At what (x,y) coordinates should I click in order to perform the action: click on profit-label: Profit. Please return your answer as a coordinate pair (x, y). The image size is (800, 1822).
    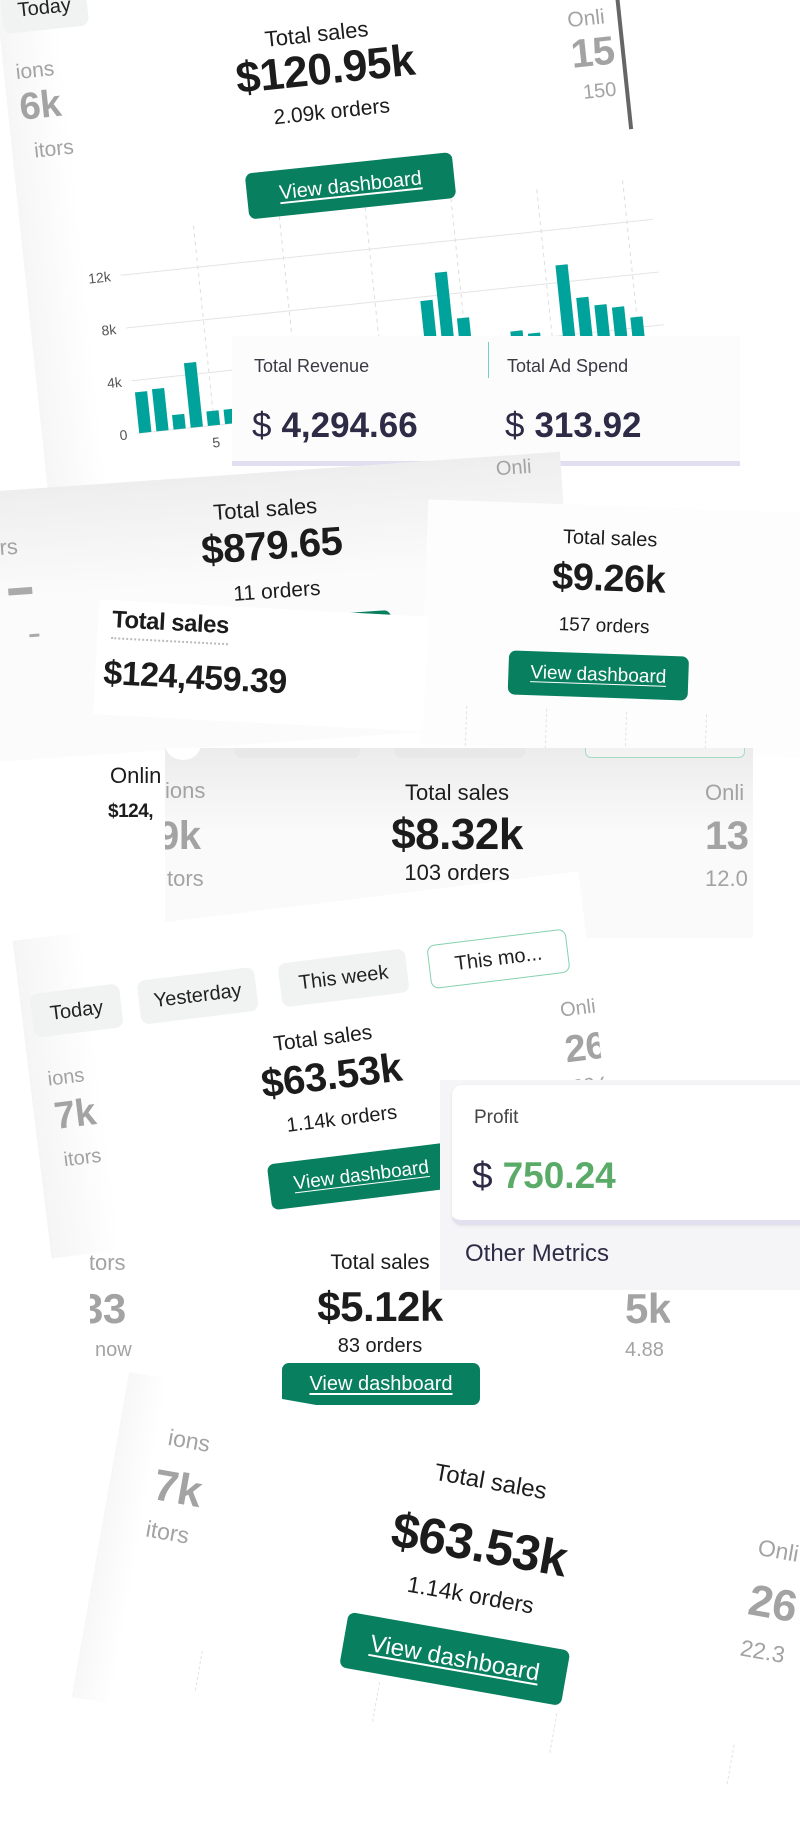
    Looking at the image, I should click on (496, 1117).